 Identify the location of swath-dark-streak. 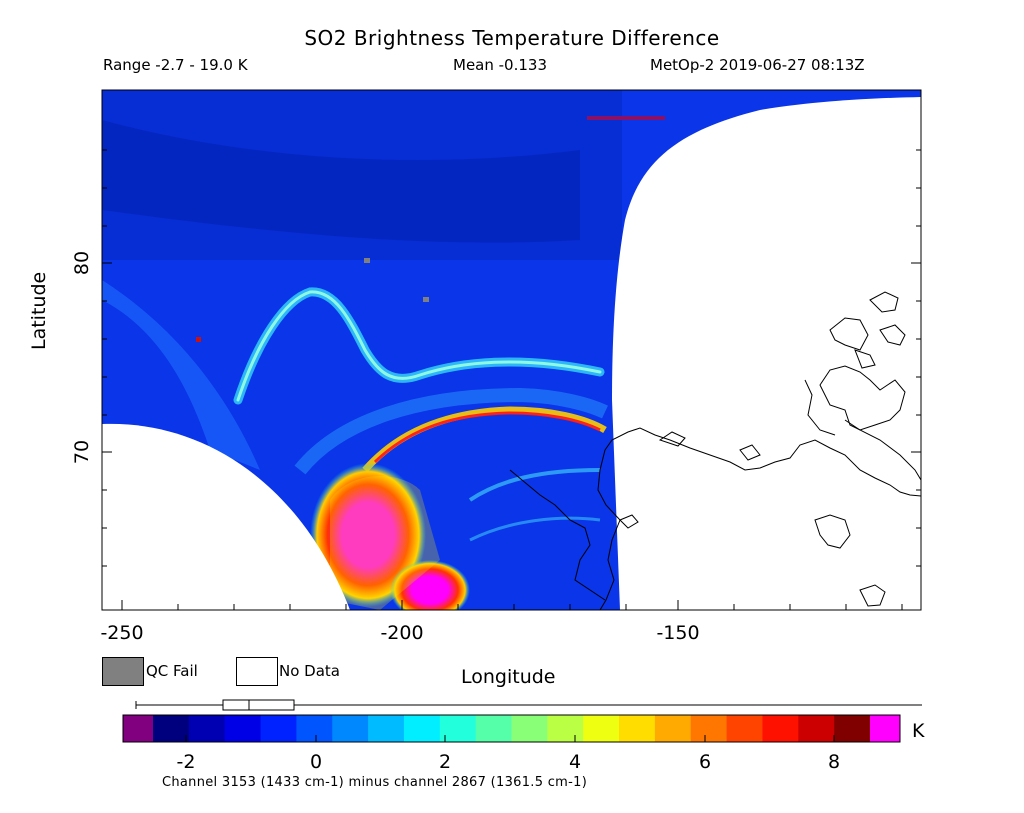
(341, 181).